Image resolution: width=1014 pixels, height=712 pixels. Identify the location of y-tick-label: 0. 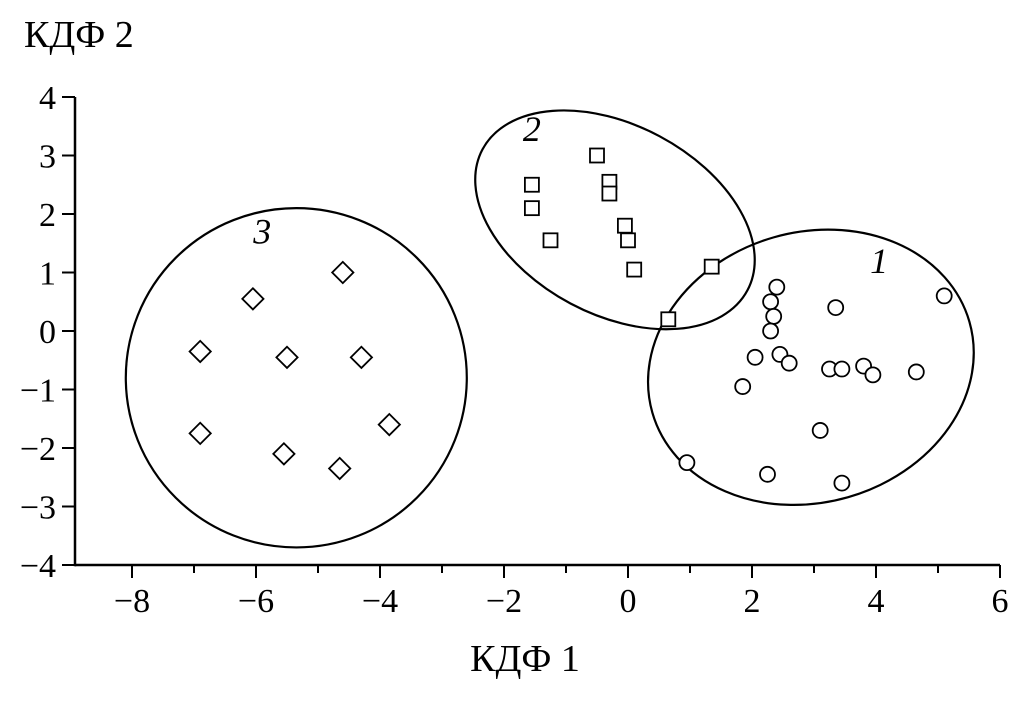
(47, 332).